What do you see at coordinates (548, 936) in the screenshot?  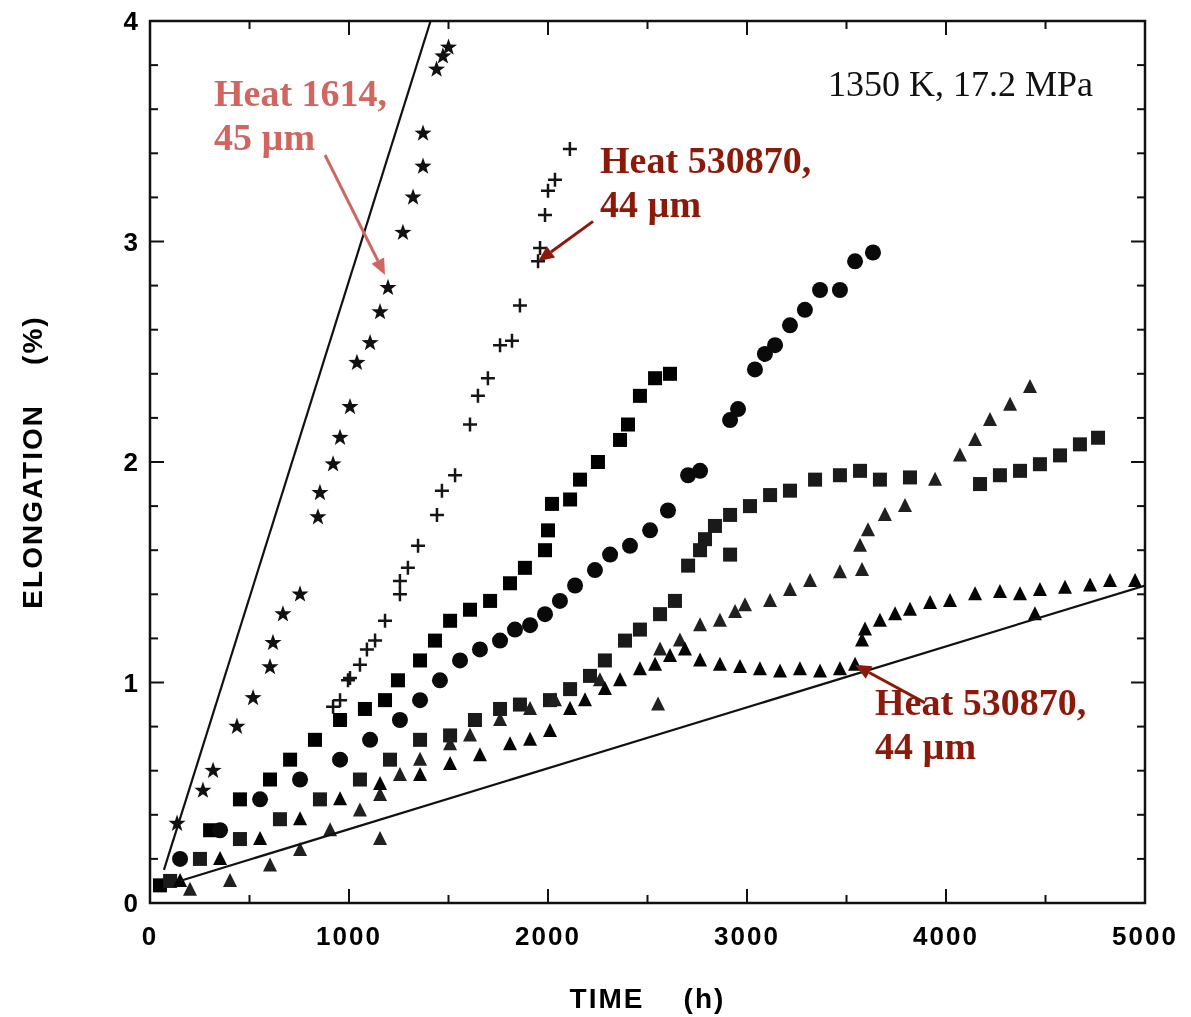 I see `x-tick-label: 2000` at bounding box center [548, 936].